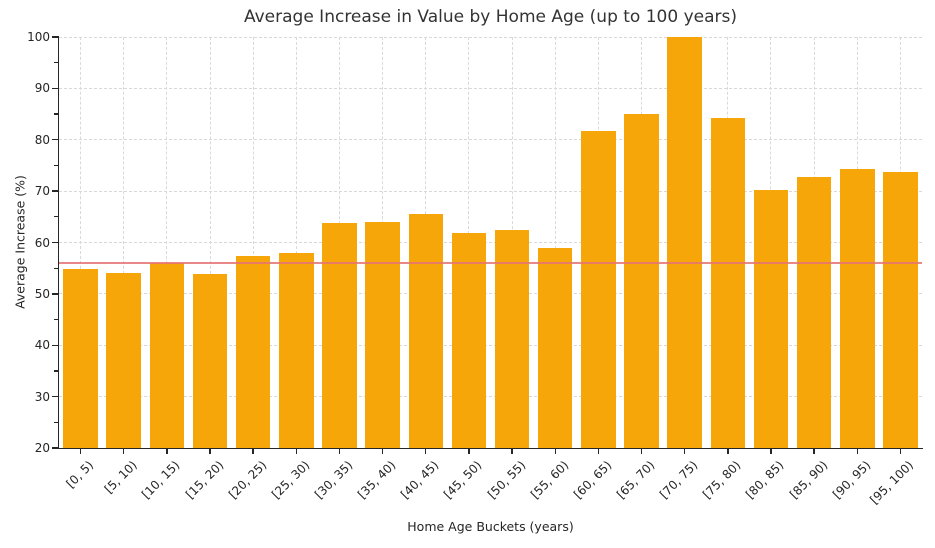 The width and height of the screenshot is (935, 548). Describe the element at coordinates (592, 480) in the screenshot. I see `x-tick-label: [60, 65)` at that location.